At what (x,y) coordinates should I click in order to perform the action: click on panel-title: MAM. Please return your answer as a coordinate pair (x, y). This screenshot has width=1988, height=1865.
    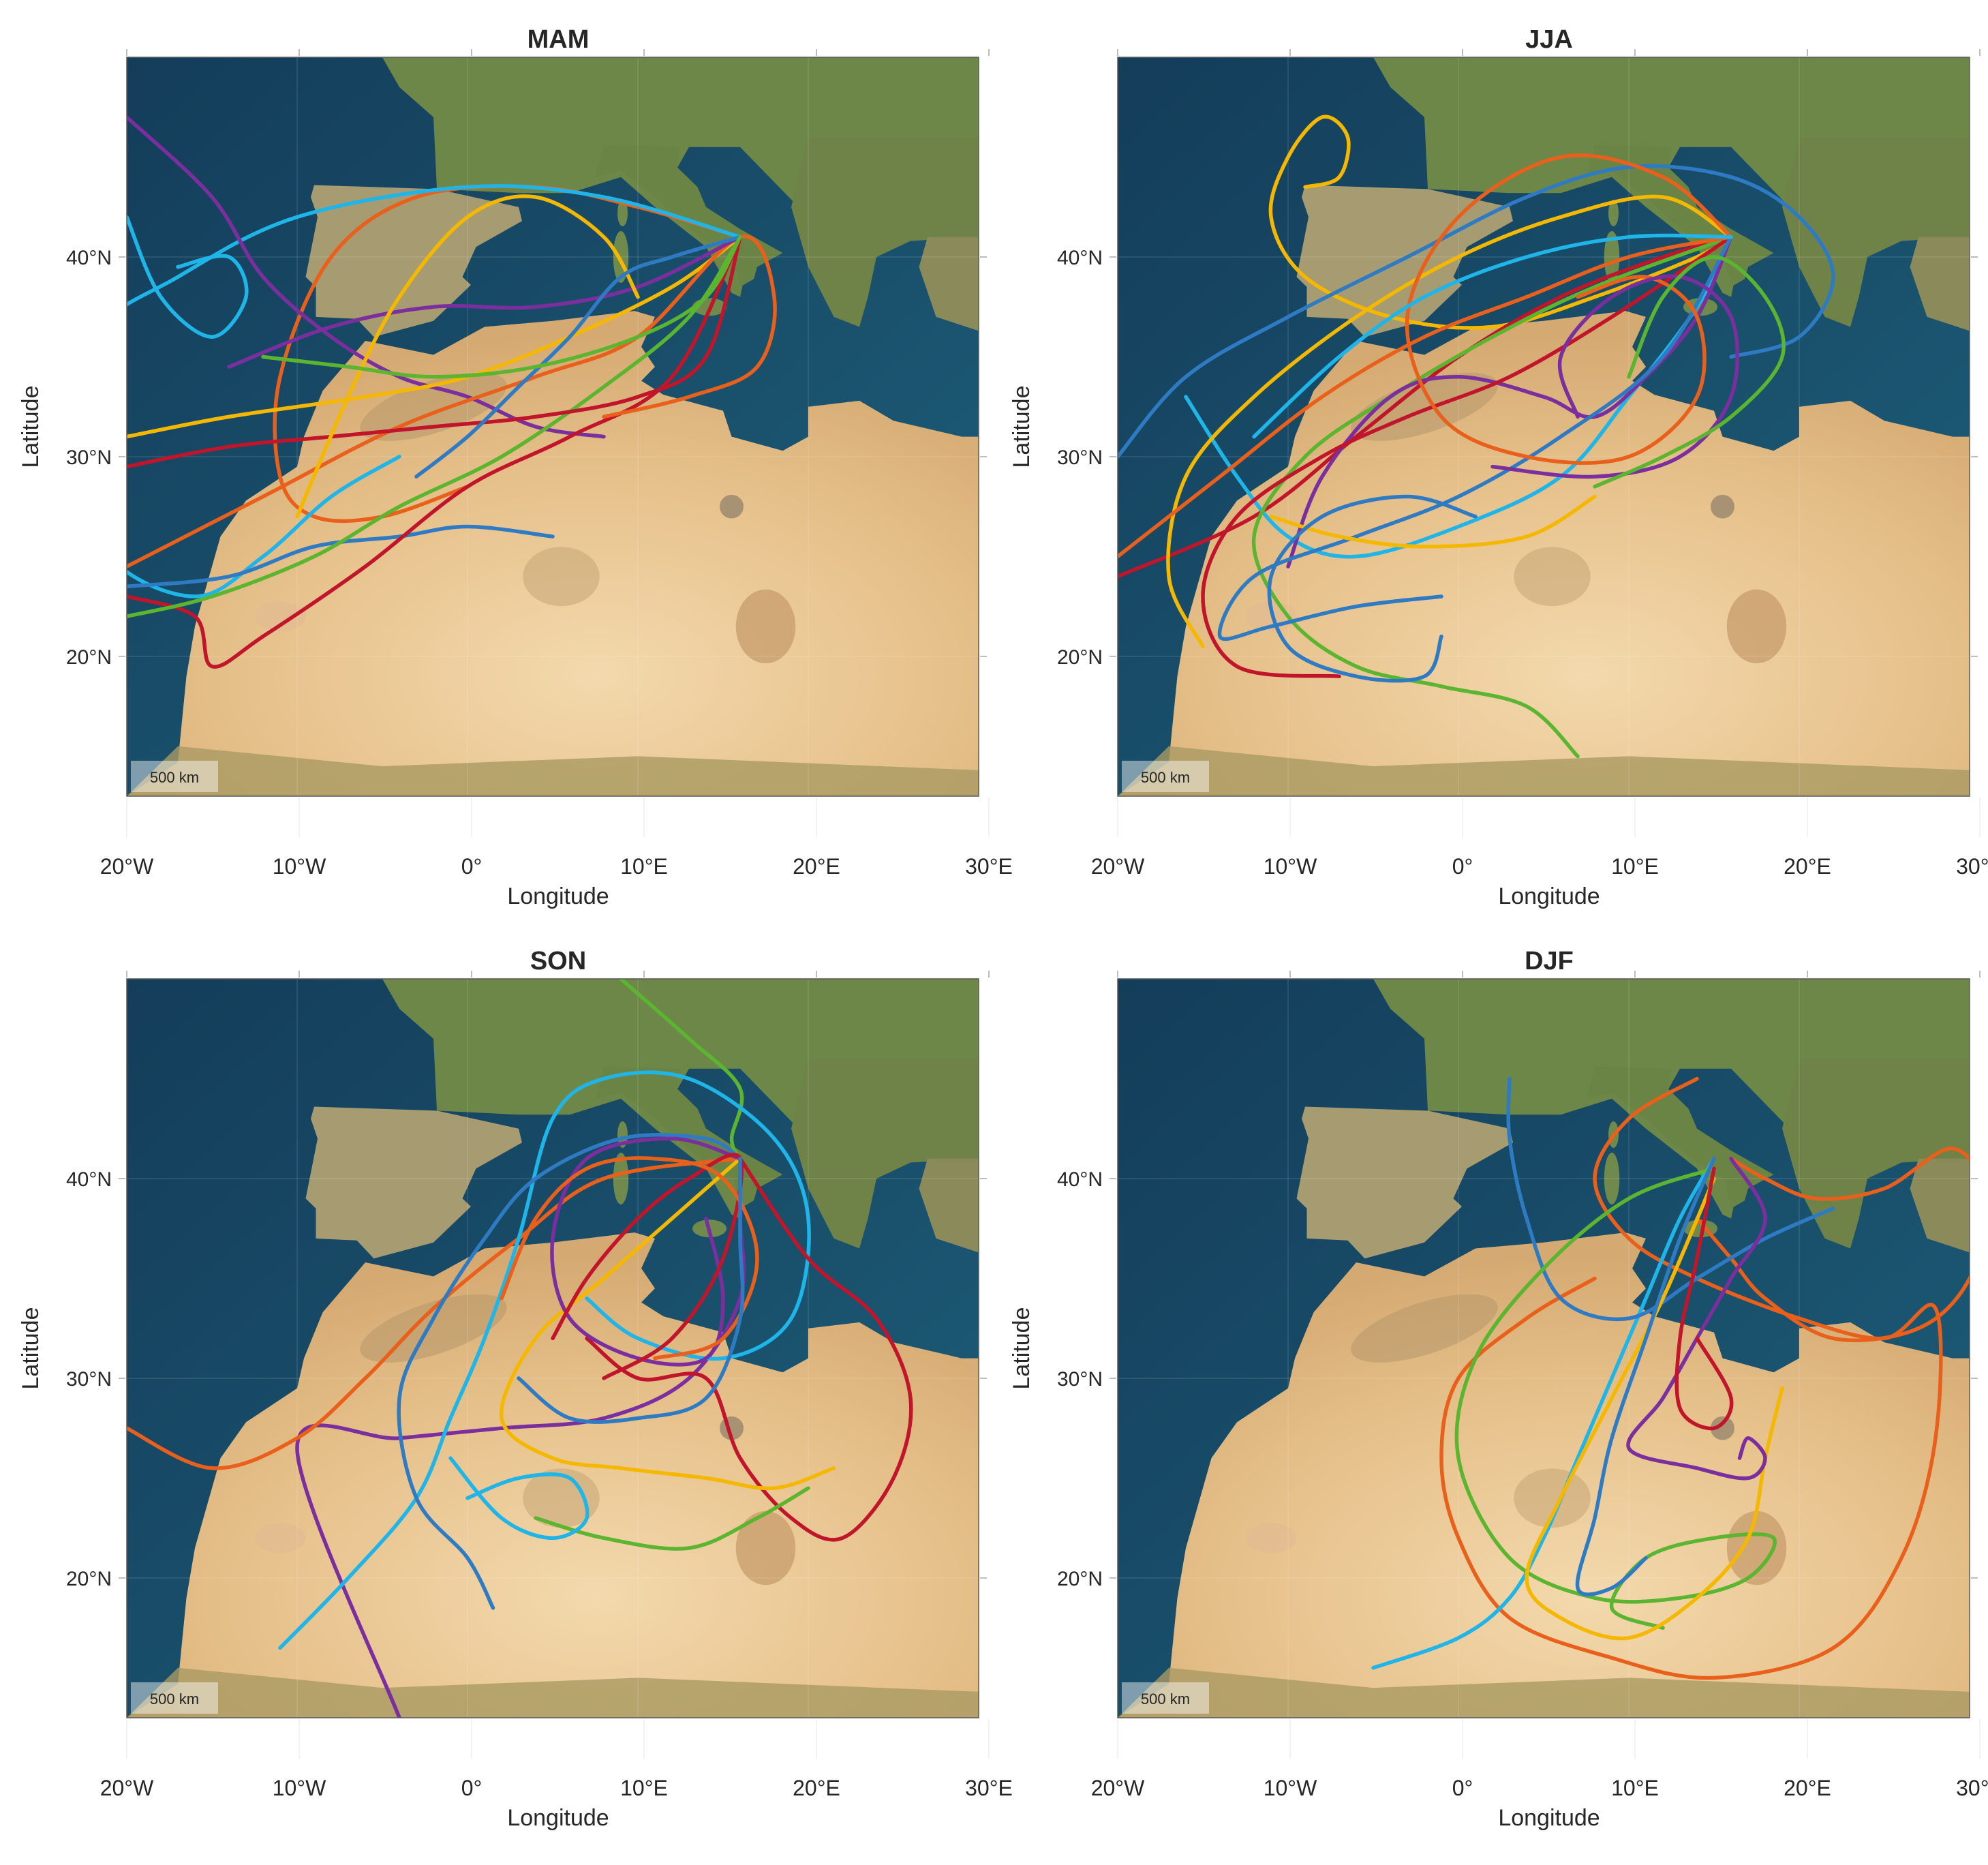
    Looking at the image, I should click on (559, 39).